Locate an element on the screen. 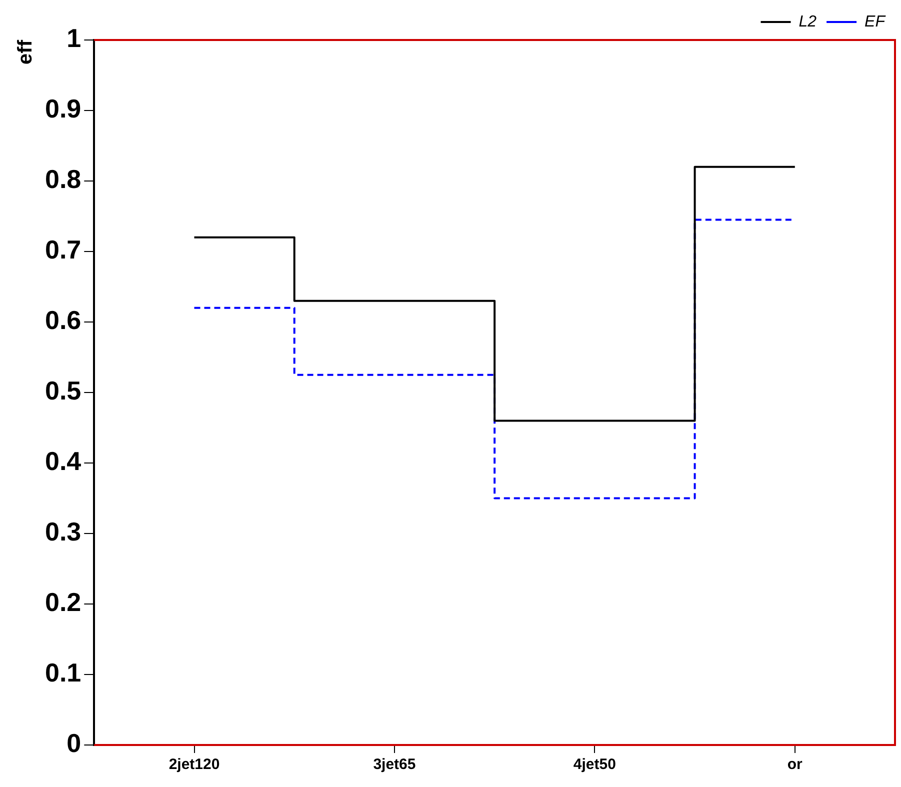  y-tick-label: 0.9 is located at coordinates (63, 109).